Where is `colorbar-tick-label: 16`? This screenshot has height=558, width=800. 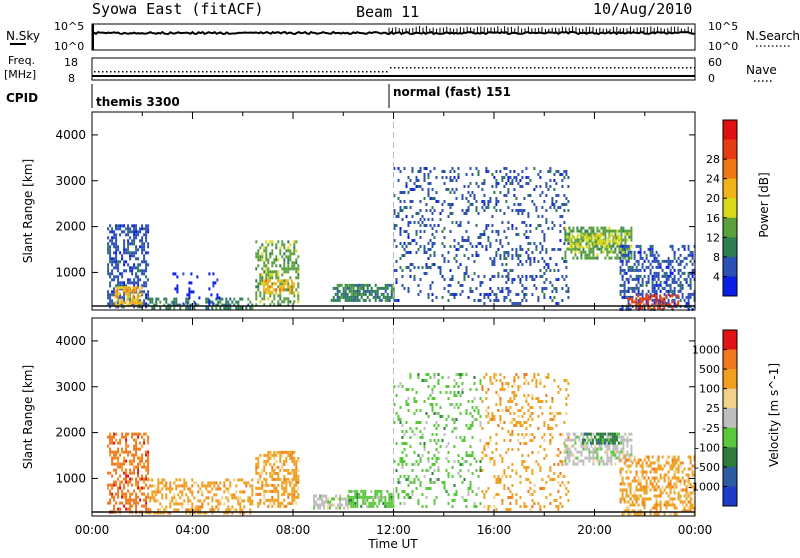 colorbar-tick-label: 16 is located at coordinates (713, 218).